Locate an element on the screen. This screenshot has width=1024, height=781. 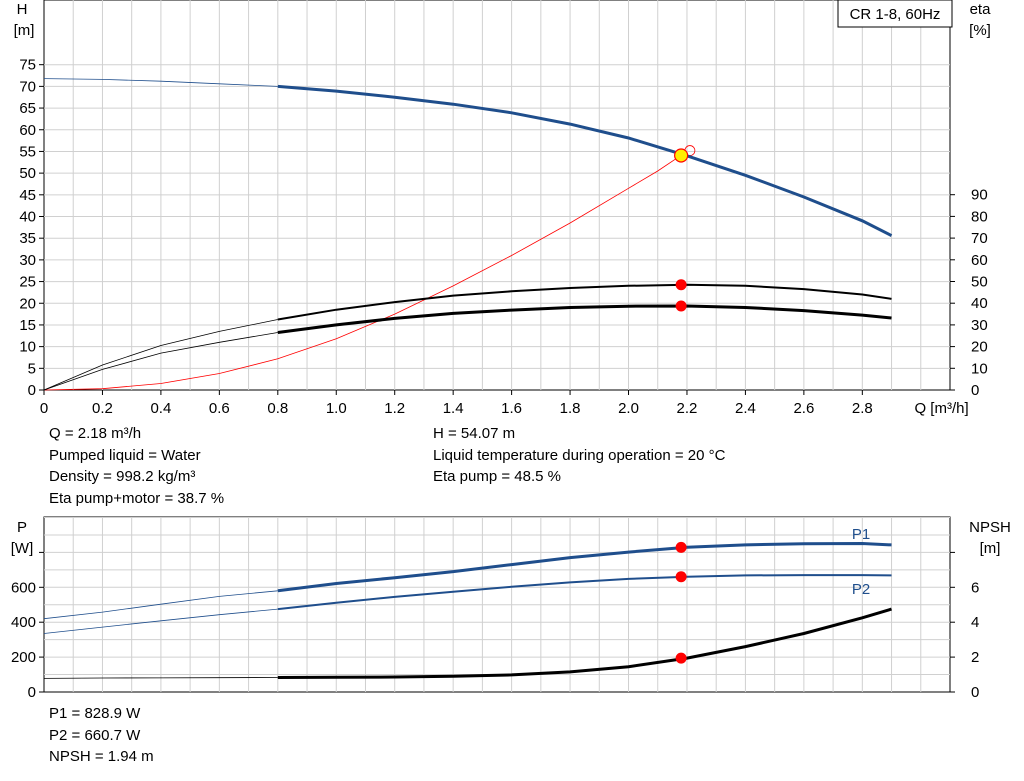
h-tick-label: 10 is located at coordinates (27, 347).